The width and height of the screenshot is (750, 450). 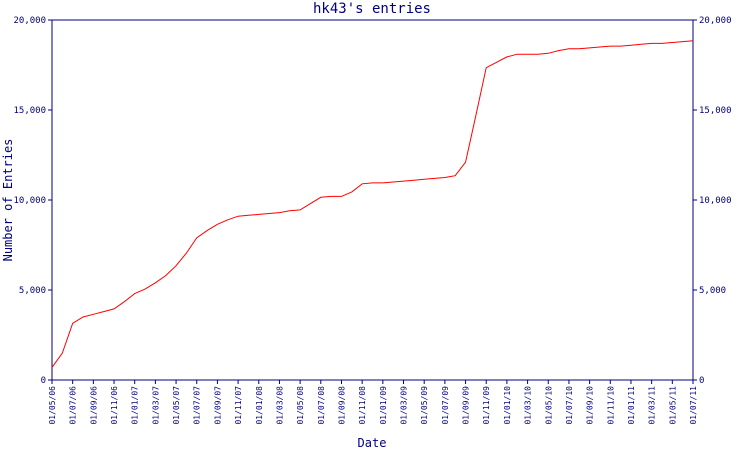 What do you see at coordinates (590, 405) in the screenshot?
I see `x-tick-label: 01/09/10` at bounding box center [590, 405].